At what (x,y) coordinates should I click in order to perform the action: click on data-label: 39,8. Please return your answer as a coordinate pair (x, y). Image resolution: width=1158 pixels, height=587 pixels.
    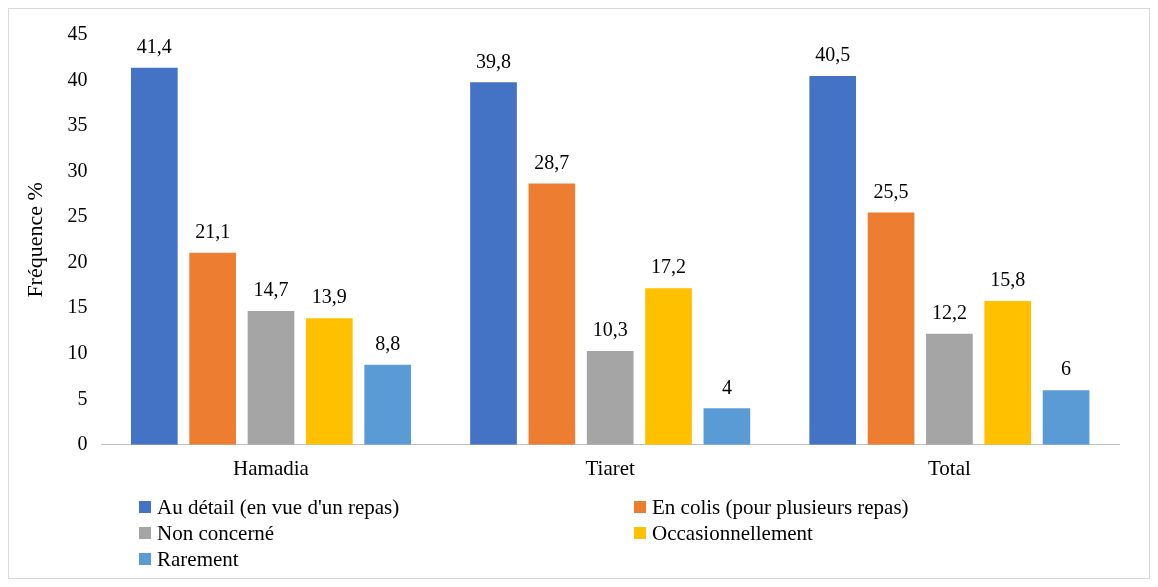
    Looking at the image, I should click on (494, 60).